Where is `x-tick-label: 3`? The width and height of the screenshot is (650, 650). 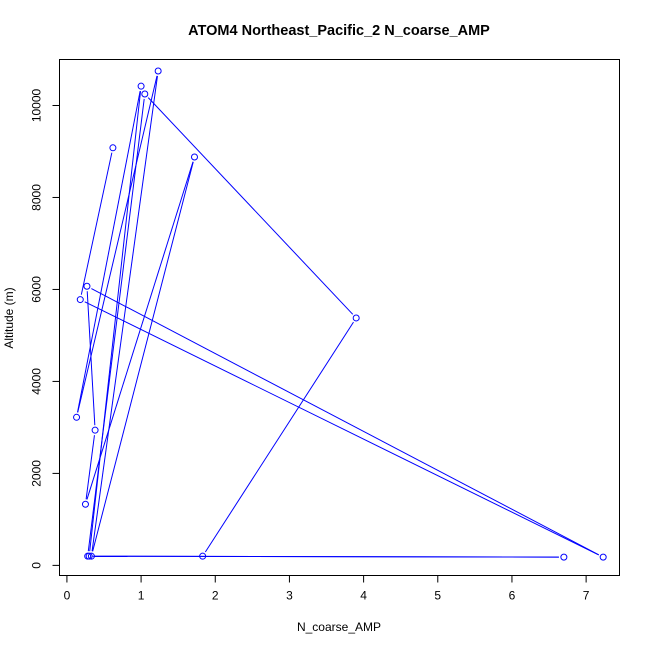
x-tick-label: 3 is located at coordinates (289, 596).